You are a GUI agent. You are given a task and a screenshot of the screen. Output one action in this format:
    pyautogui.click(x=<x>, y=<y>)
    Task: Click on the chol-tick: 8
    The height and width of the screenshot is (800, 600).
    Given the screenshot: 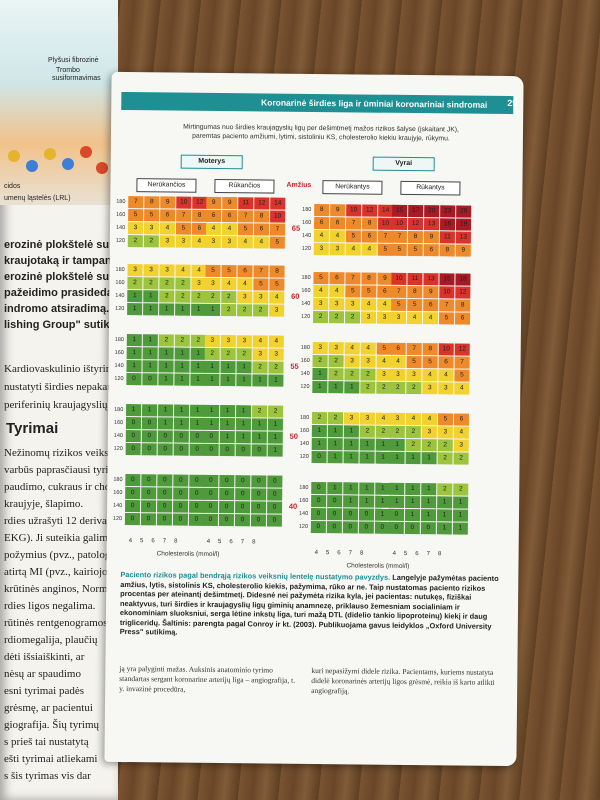 What is the action you would take?
    pyautogui.click(x=361, y=553)
    